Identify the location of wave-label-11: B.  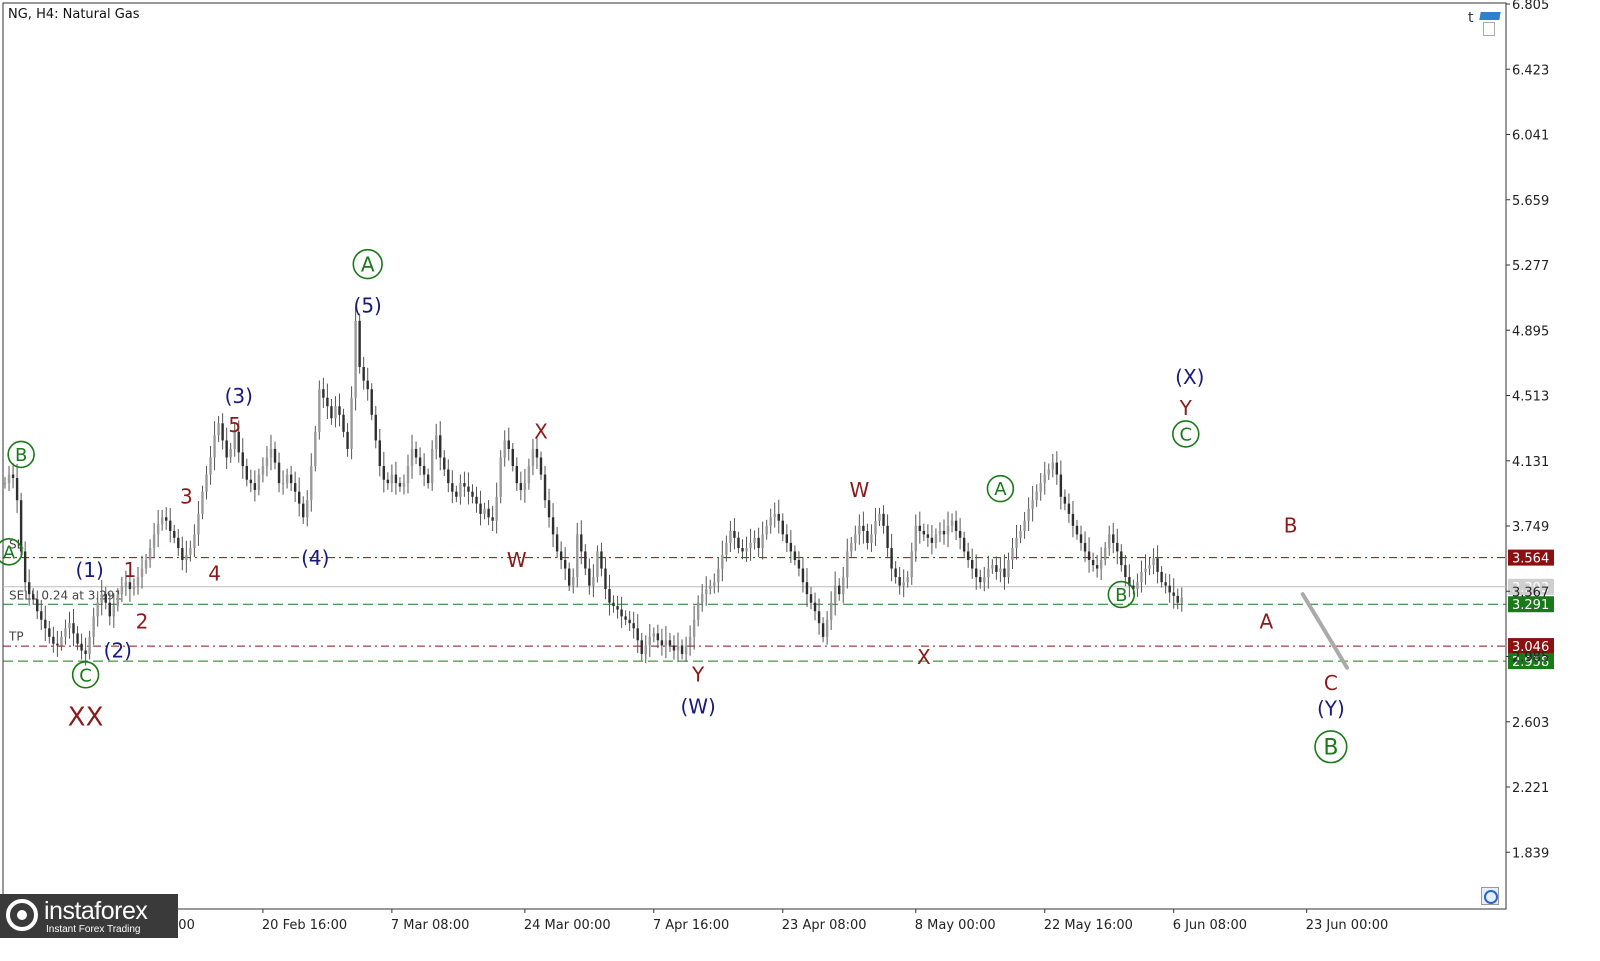
(21, 454).